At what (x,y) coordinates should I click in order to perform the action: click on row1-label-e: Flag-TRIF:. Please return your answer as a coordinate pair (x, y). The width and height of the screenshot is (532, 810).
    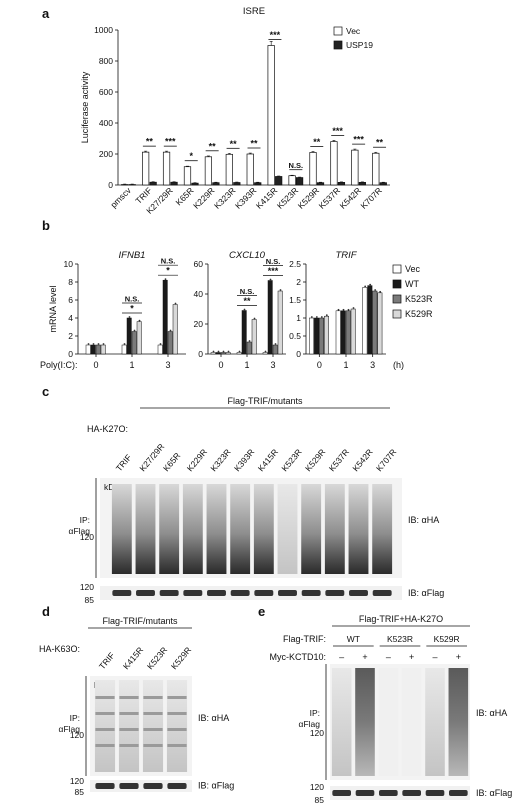
    Looking at the image, I should click on (304, 639).